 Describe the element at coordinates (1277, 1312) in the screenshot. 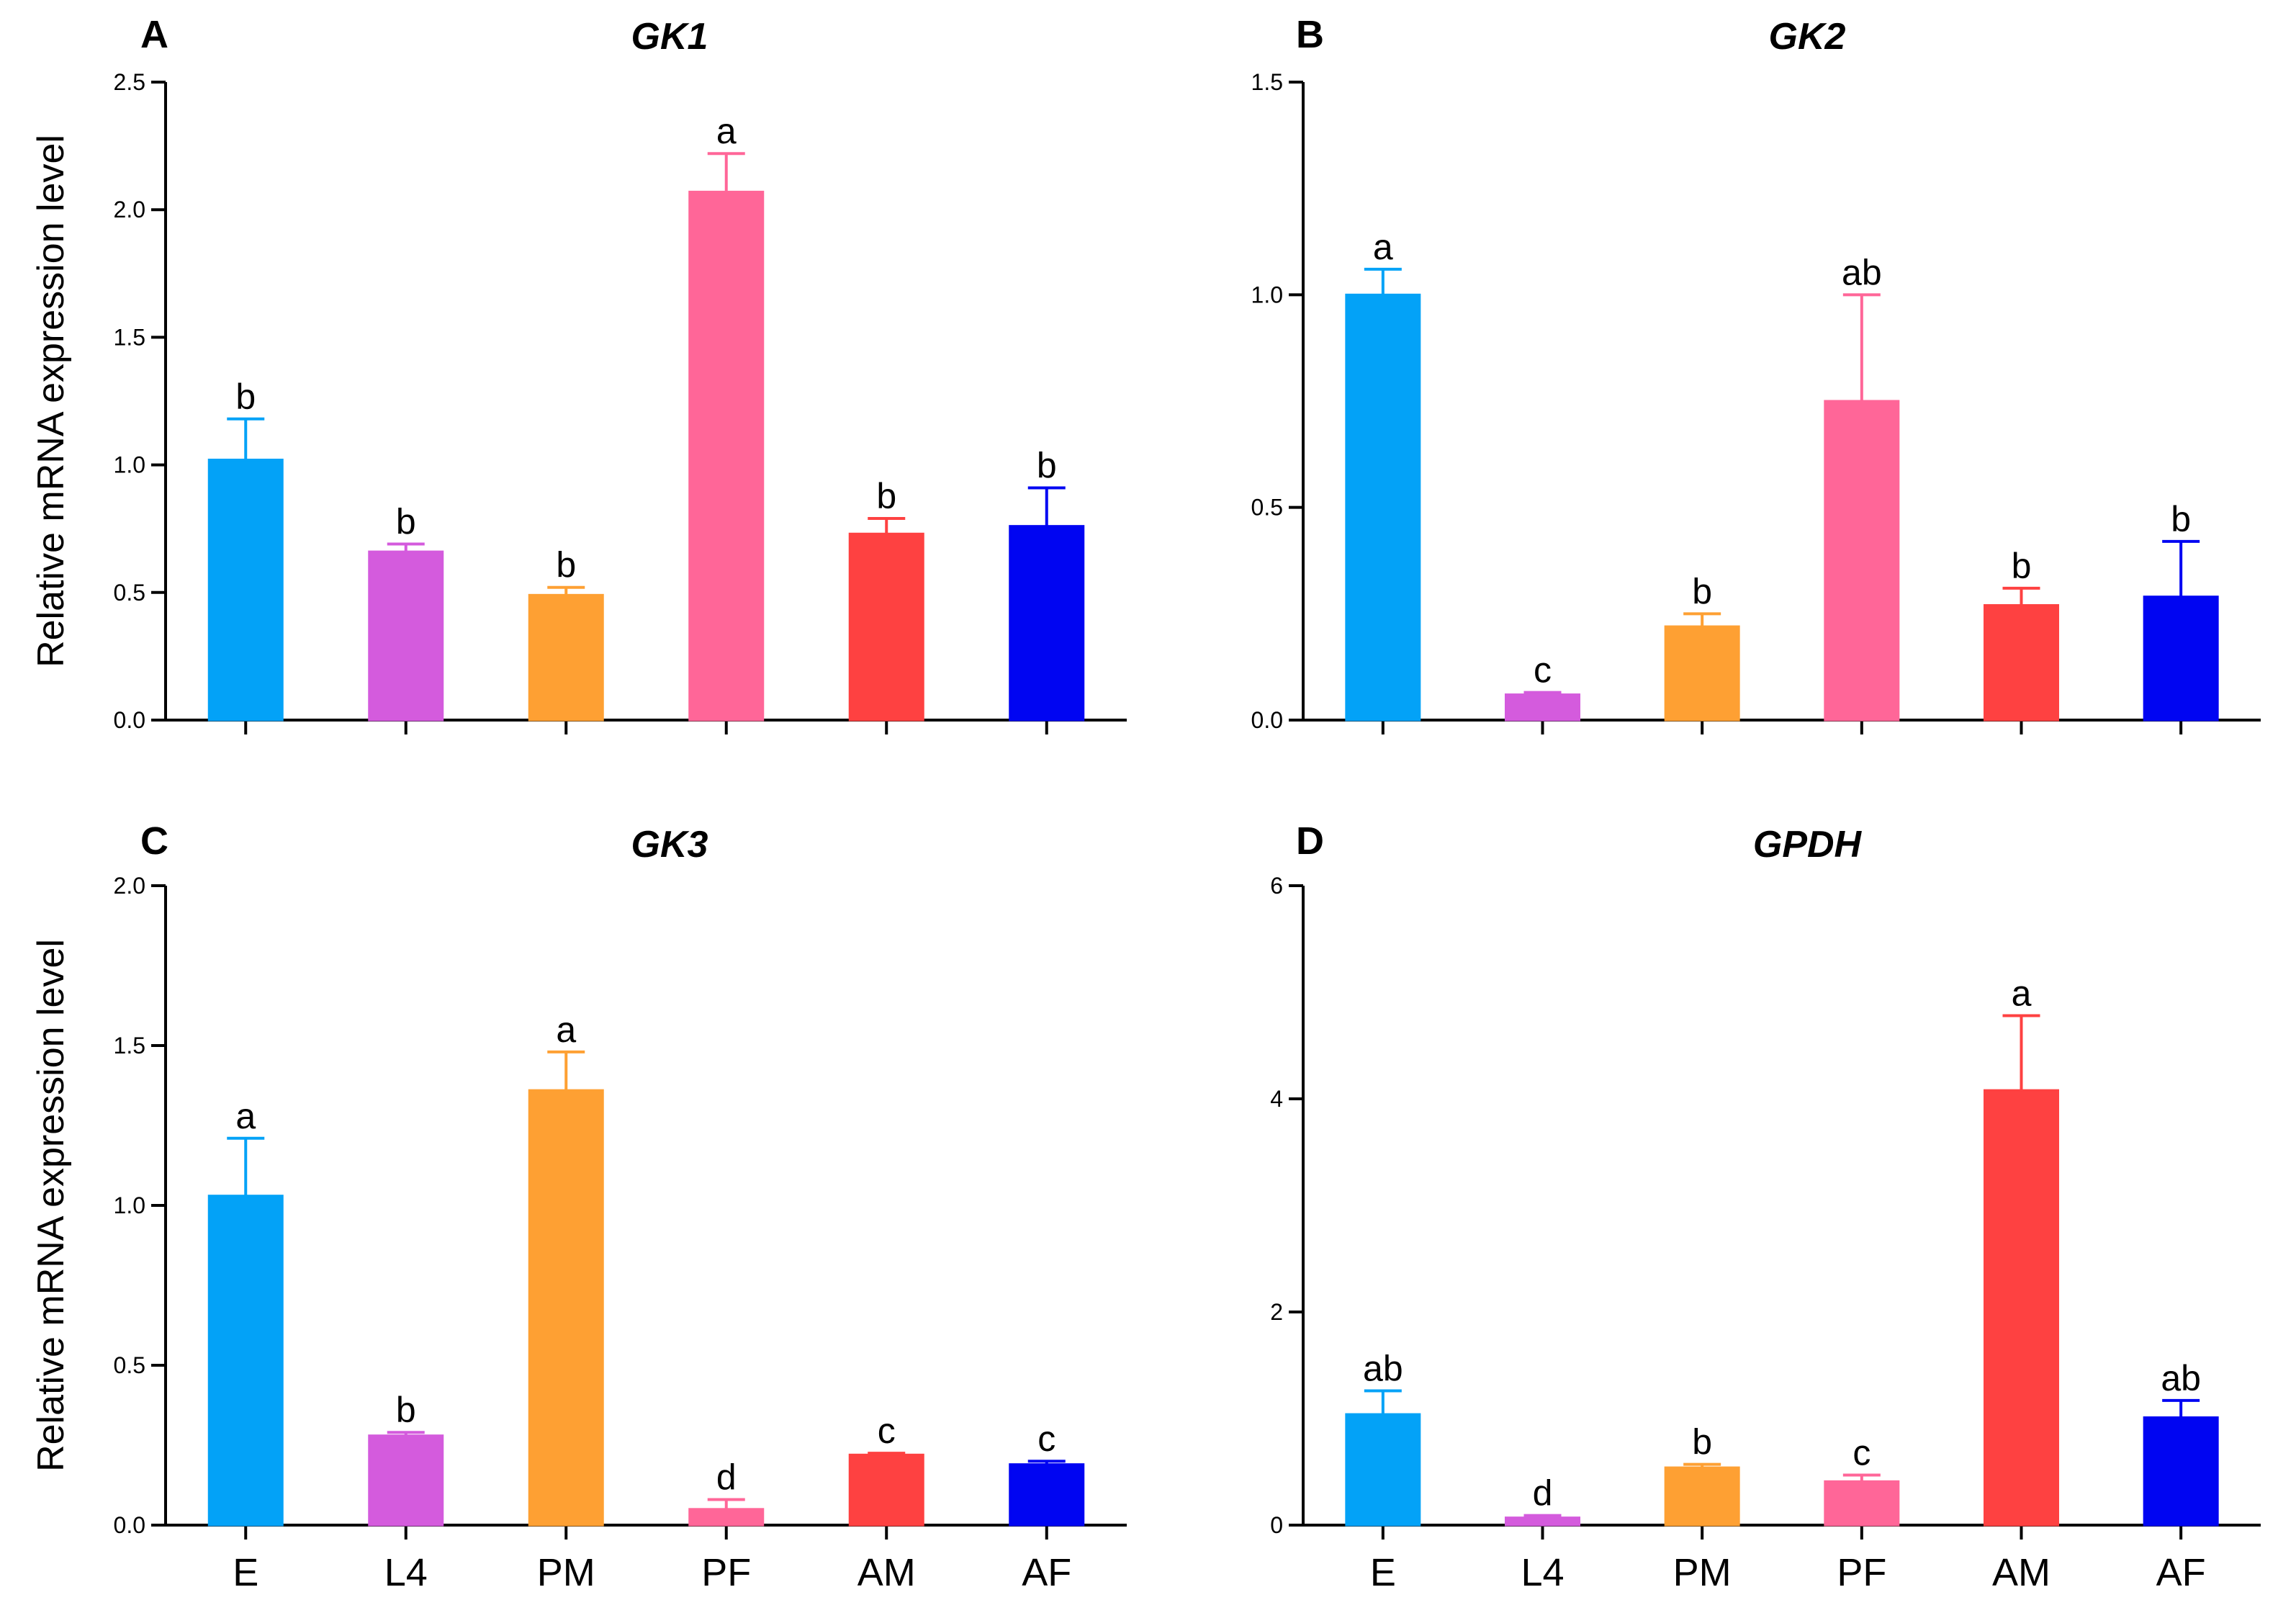

I see `y-tick-label: 2` at that location.